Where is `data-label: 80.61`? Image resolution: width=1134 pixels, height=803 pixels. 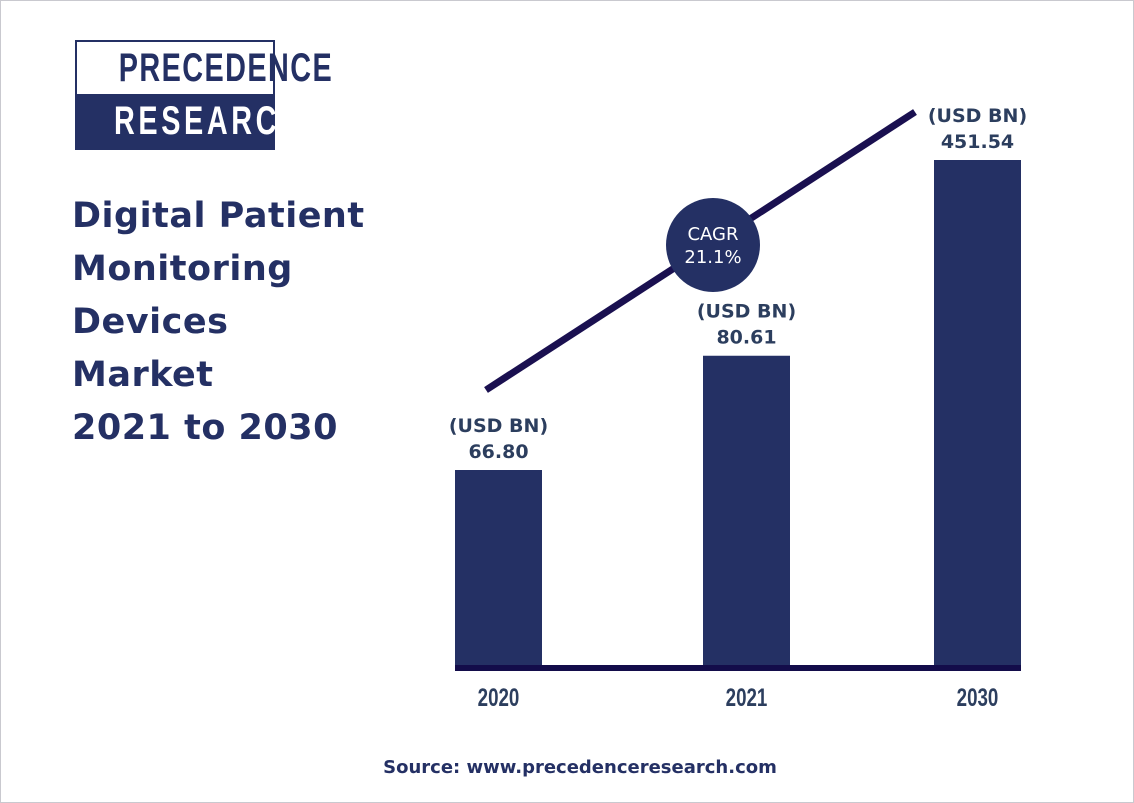 data-label: 80.61 is located at coordinates (746, 338).